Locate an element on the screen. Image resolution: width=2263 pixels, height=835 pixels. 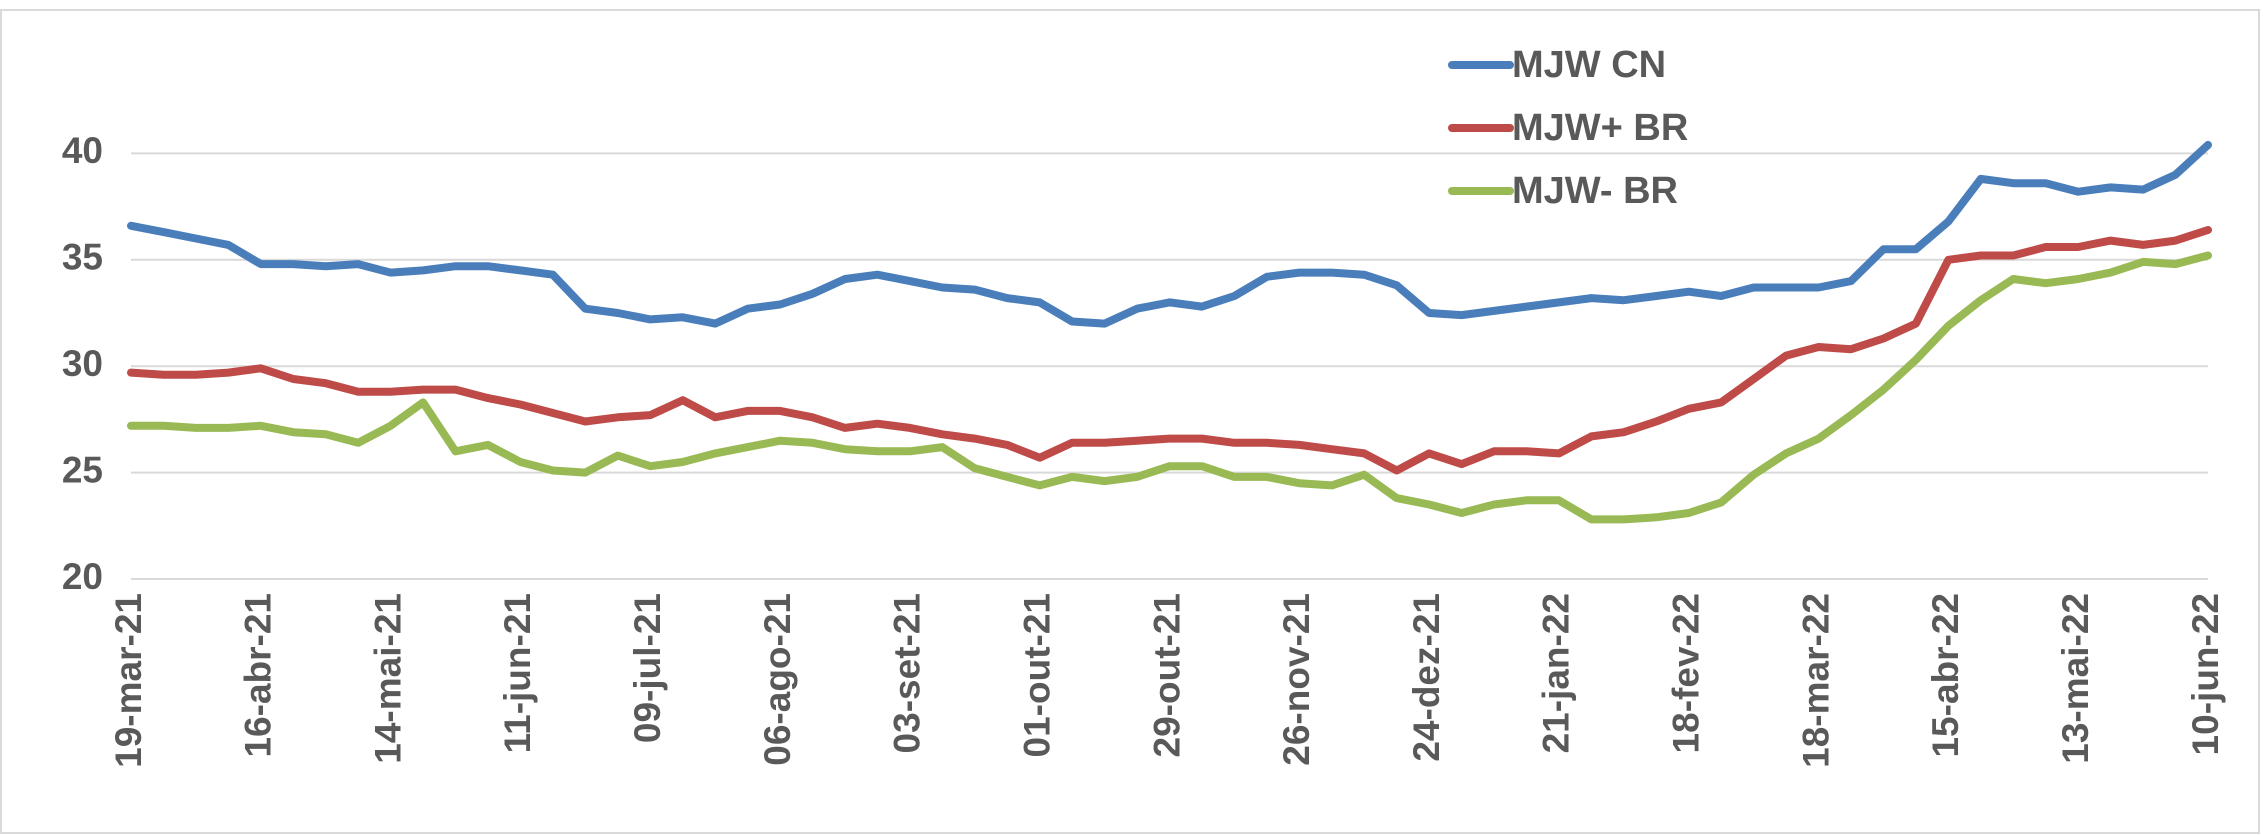
x-tick-label: 15-abr-22 is located at coordinates (1945, 675).